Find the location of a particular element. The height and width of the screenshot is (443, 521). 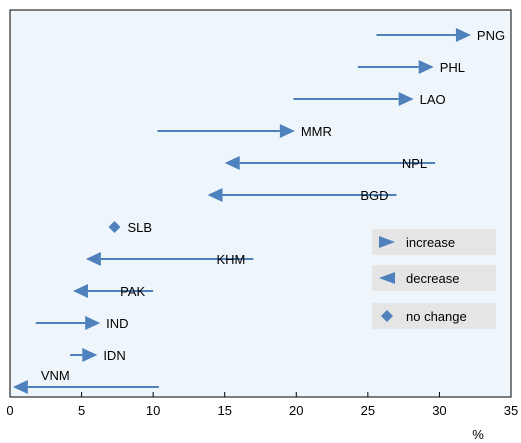

row-label: LAO is located at coordinates (433, 99).